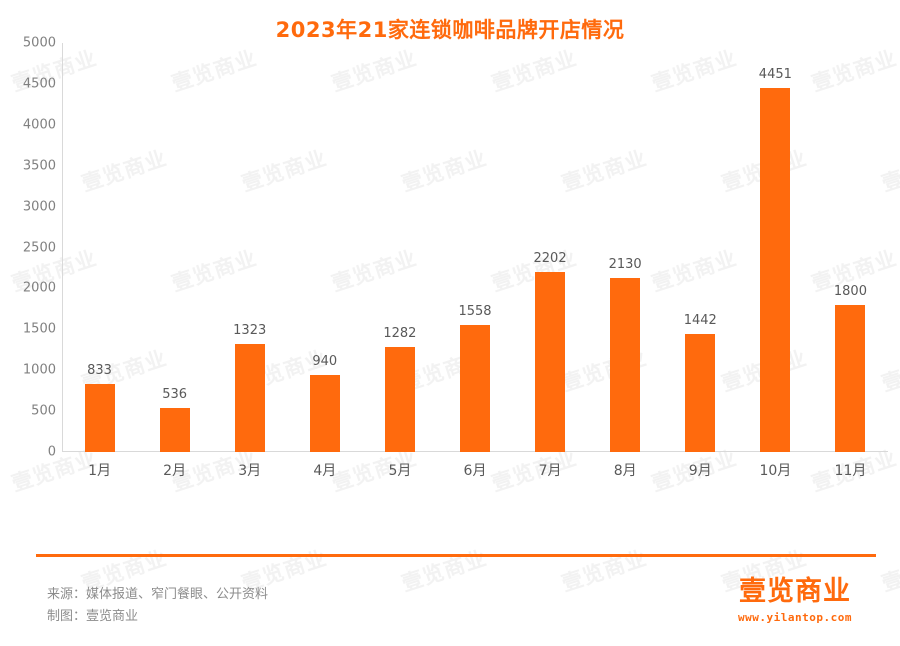 The image size is (900, 646). What do you see at coordinates (325, 362) in the screenshot?
I see `bar-value-label: 940` at bounding box center [325, 362].